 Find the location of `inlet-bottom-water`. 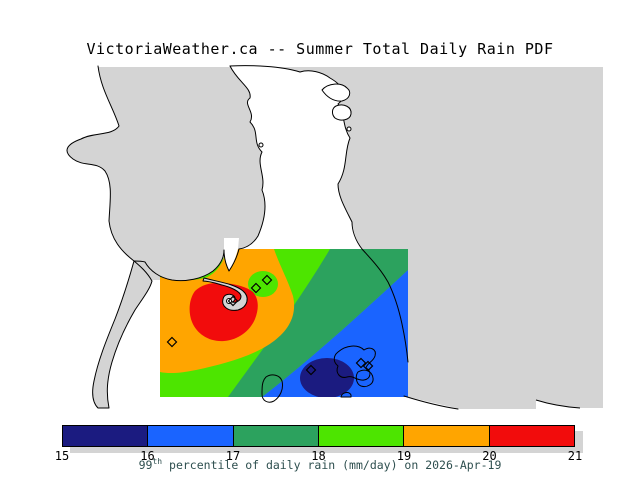

inlet-bottom-water is located at coordinates (182, 259).